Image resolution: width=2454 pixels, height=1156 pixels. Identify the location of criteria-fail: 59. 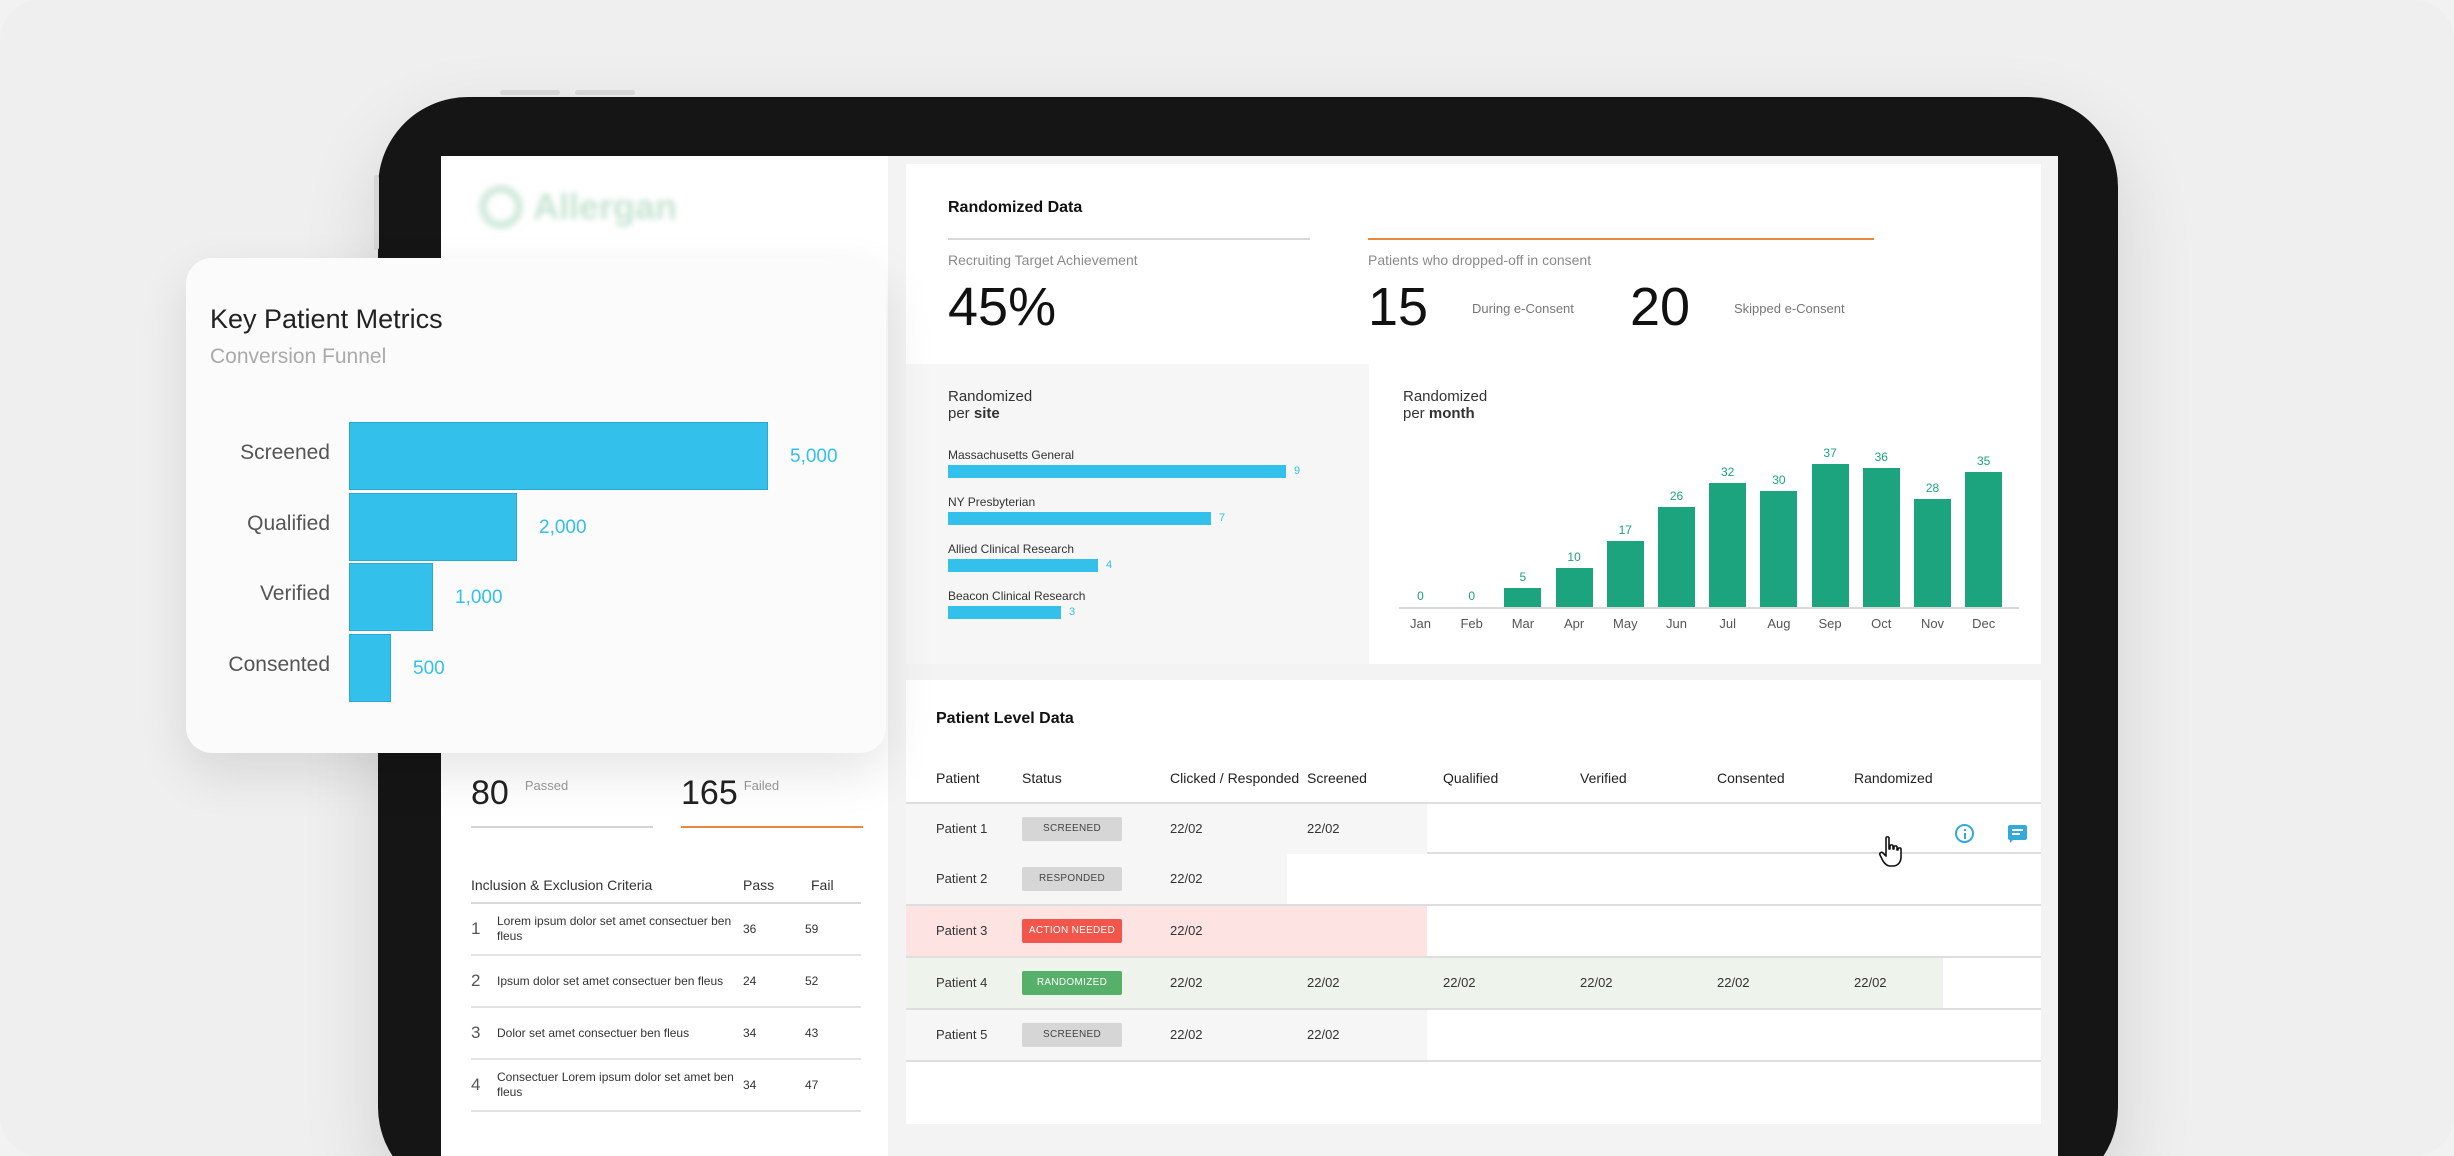
(812, 929).